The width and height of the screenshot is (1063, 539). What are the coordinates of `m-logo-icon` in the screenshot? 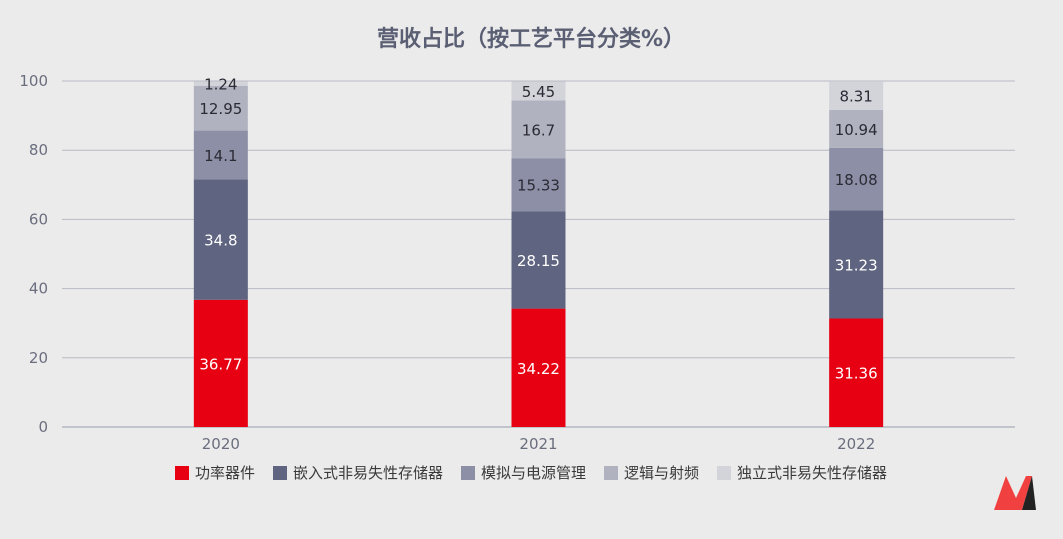 It's located at (1015, 493).